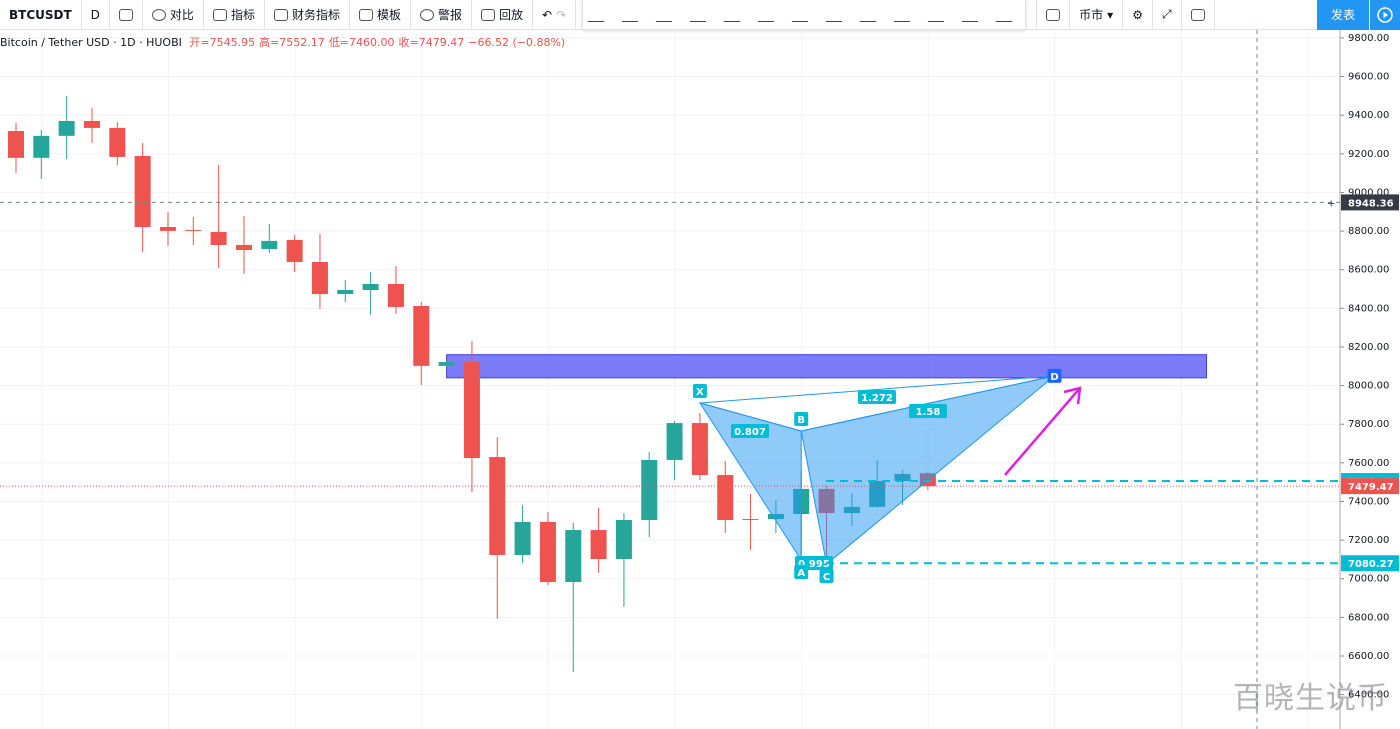  Describe the element at coordinates (242, 15) in the screenshot. I see `button-label: 指标` at that location.